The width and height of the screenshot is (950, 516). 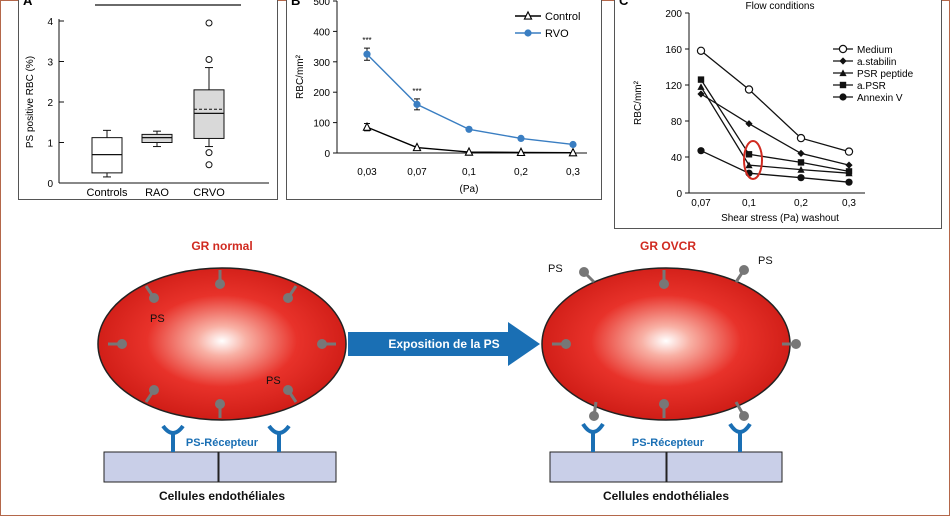 I want to click on x-tick-label: Controls, so click(x=107, y=193).